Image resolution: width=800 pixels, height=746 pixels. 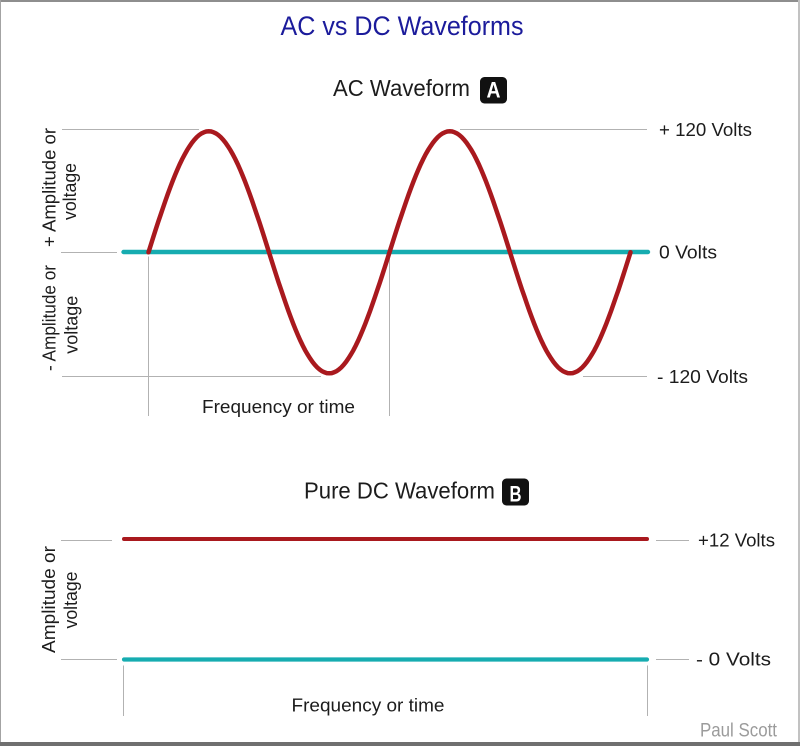 What do you see at coordinates (736, 541) in the screenshot?
I see `svg-text: +12 Volts` at bounding box center [736, 541].